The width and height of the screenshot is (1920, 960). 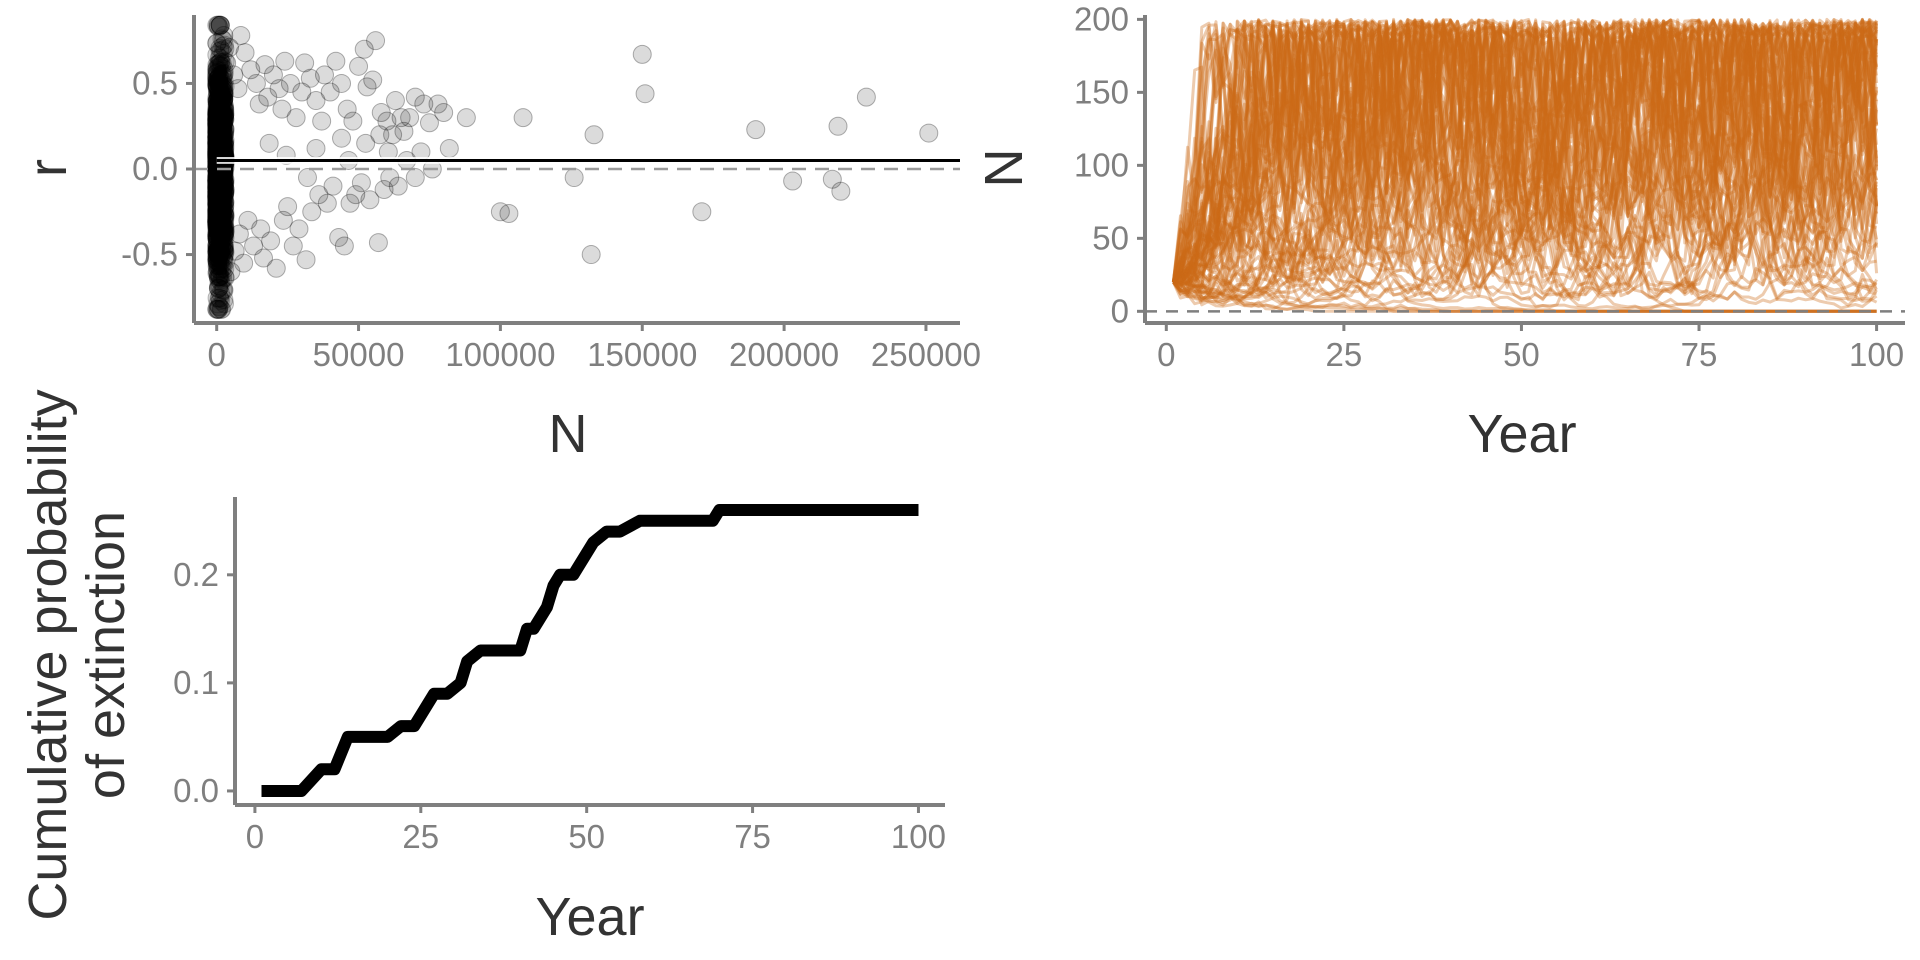 I want to click on ext-y-title-line: of extinction, so click(x=106, y=655).